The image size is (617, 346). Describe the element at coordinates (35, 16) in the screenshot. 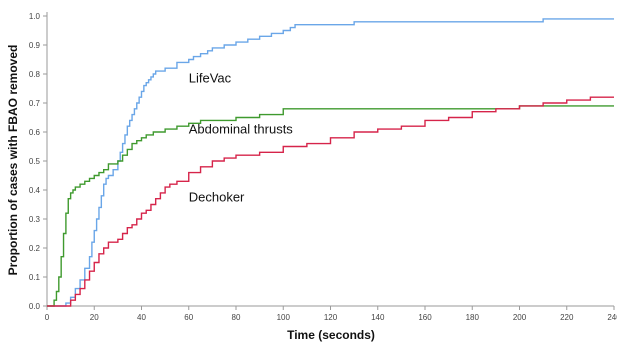

I see `y-tick-label: 1.0` at that location.